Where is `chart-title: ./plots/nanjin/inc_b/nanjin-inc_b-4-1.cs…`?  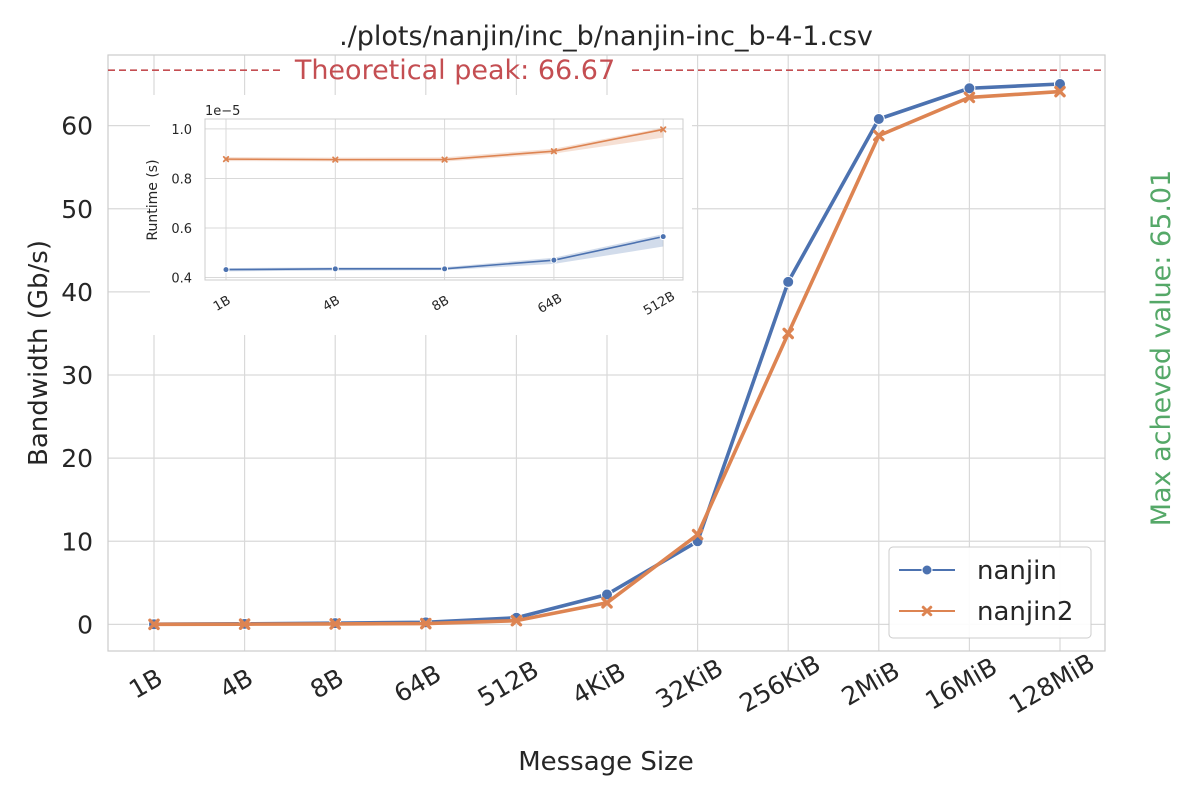
chart-title: ./plots/nanjin/inc_b/nanjin-inc_b-4-1.cs… is located at coordinates (606, 36).